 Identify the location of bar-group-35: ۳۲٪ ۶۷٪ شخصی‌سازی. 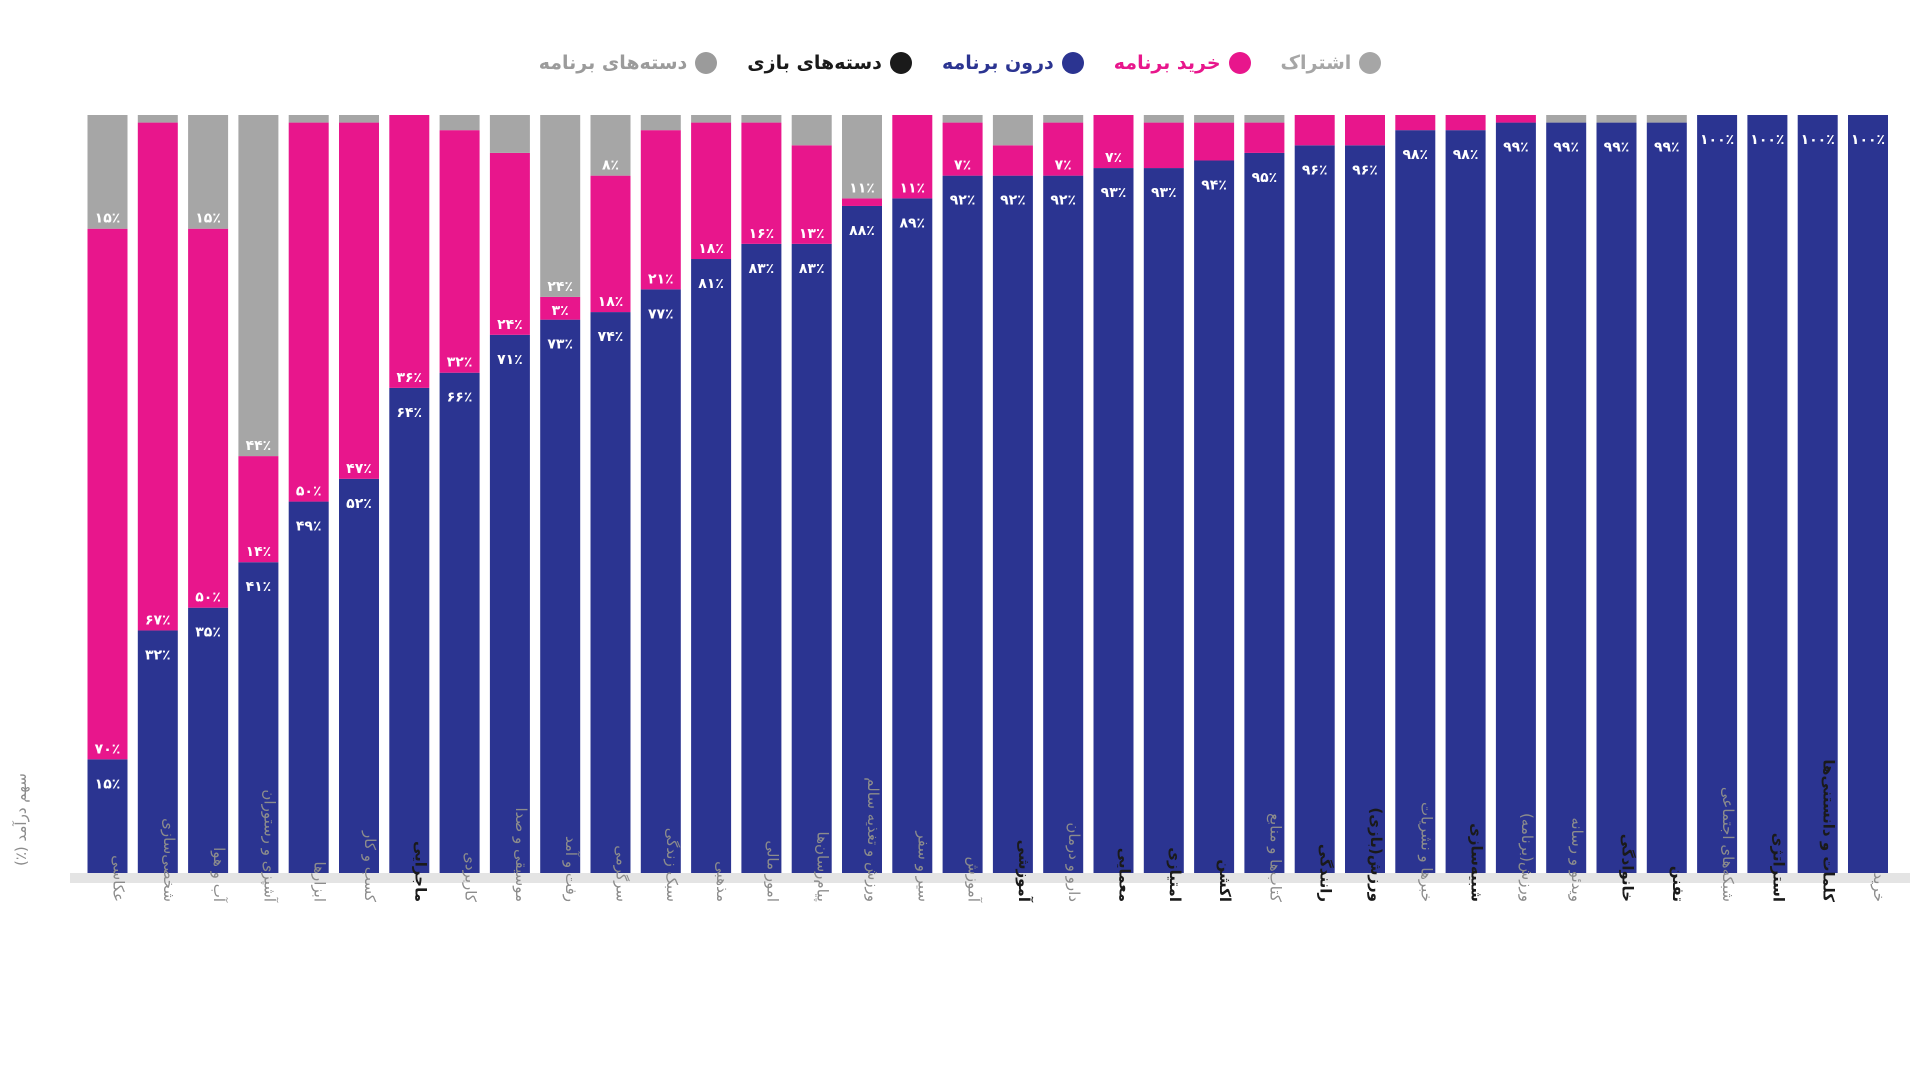
(157, 508).